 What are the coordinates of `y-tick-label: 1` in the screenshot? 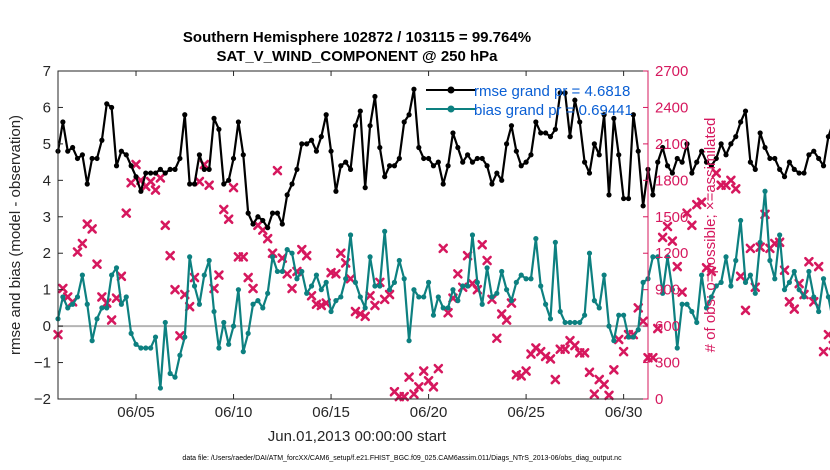 It's located at (47, 290).